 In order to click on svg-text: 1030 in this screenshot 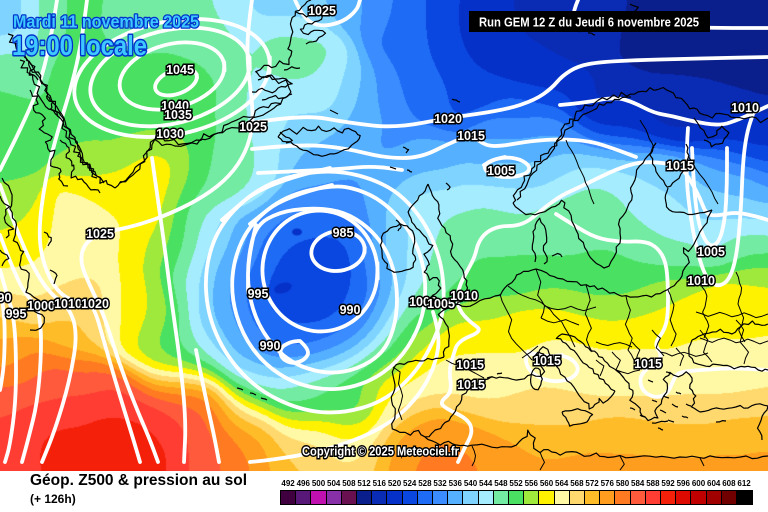, I will do `click(170, 134)`.